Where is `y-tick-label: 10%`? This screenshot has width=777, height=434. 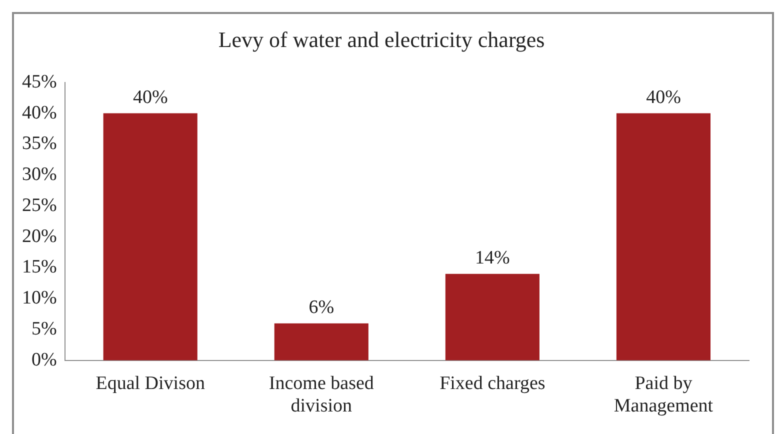 y-tick-label: 10% is located at coordinates (39, 298).